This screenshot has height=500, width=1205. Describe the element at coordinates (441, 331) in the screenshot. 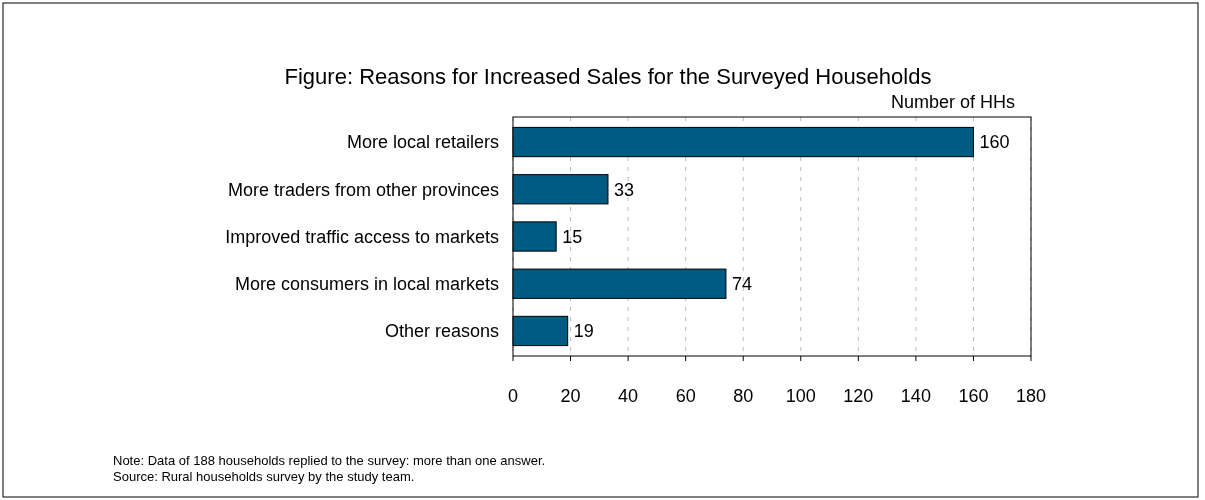

I see `y-tick-label: Other reasons` at that location.